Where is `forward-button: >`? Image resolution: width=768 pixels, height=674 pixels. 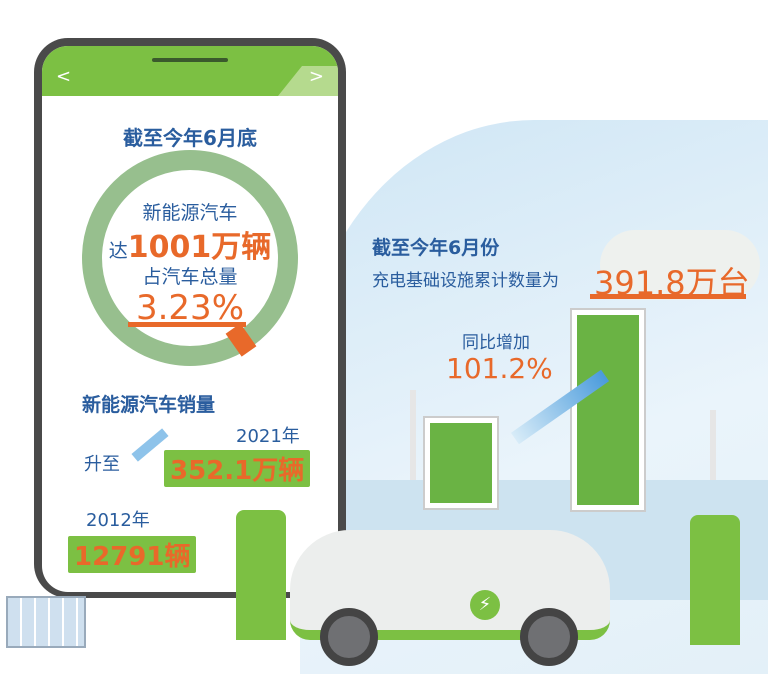 forward-button: > is located at coordinates (316, 76).